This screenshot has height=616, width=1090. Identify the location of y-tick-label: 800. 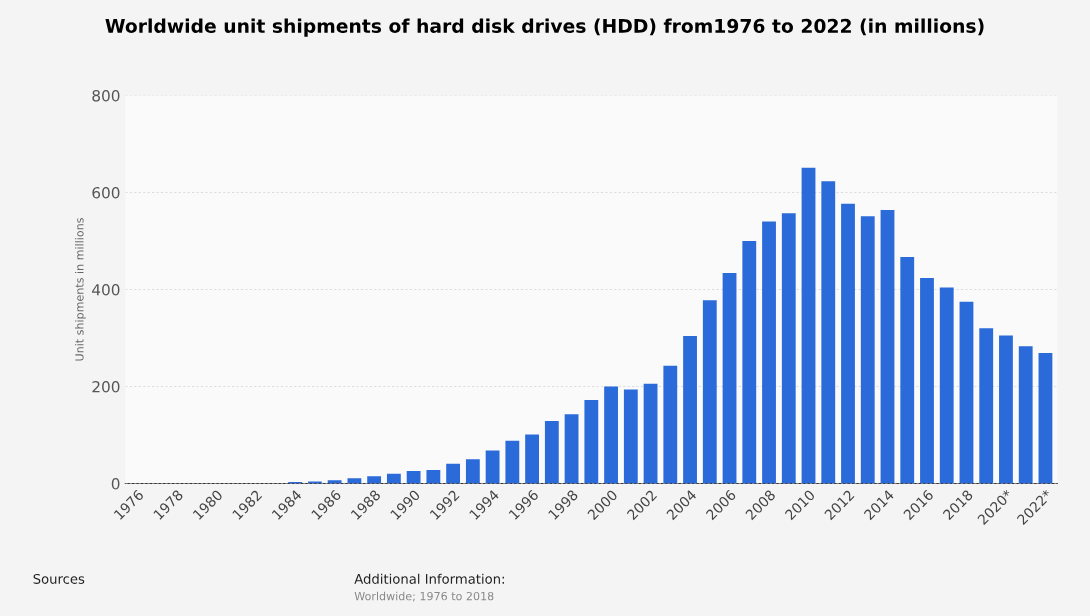
(106, 95).